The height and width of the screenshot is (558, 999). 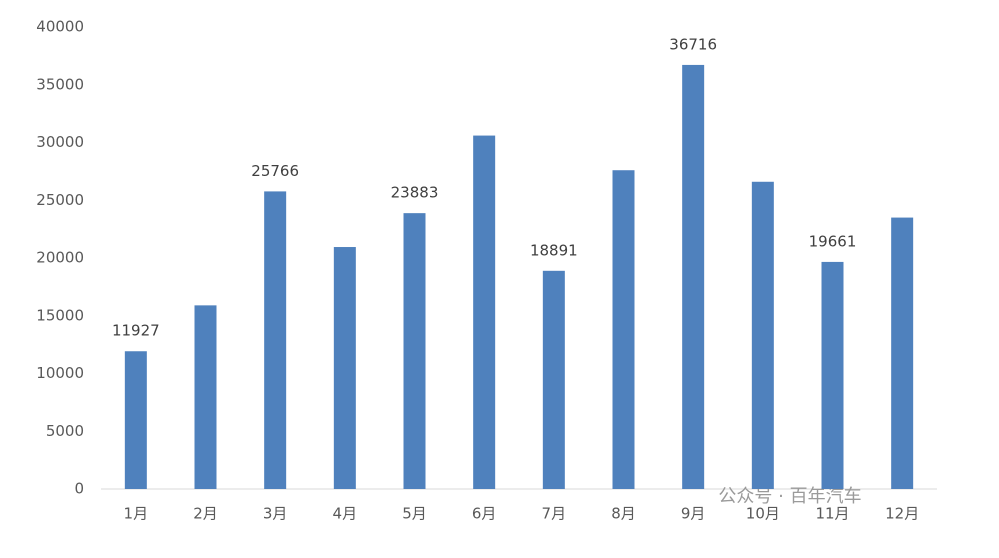 What do you see at coordinates (832, 514) in the screenshot?
I see `x-tick-label: 11月` at bounding box center [832, 514].